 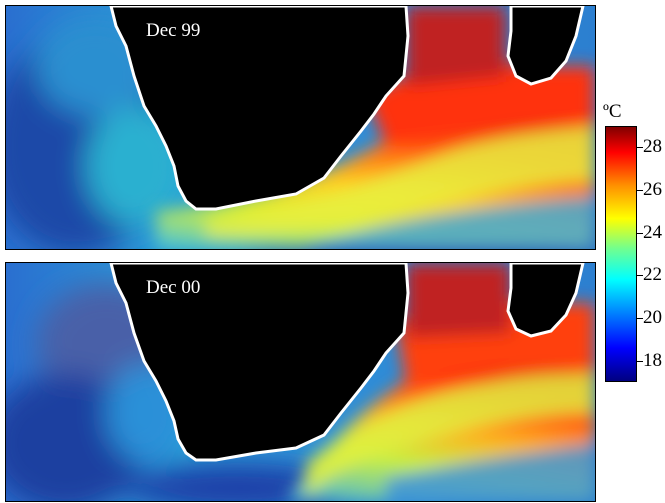 What do you see at coordinates (652, 360) in the screenshot?
I see `colorbar-tick-label: 18` at bounding box center [652, 360].